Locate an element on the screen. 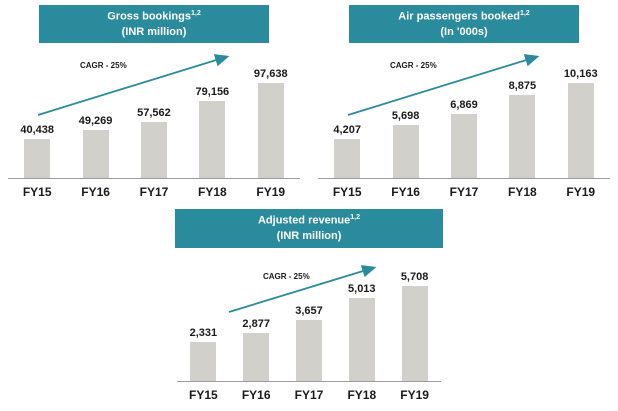  value-label: 5,708 is located at coordinates (414, 276).